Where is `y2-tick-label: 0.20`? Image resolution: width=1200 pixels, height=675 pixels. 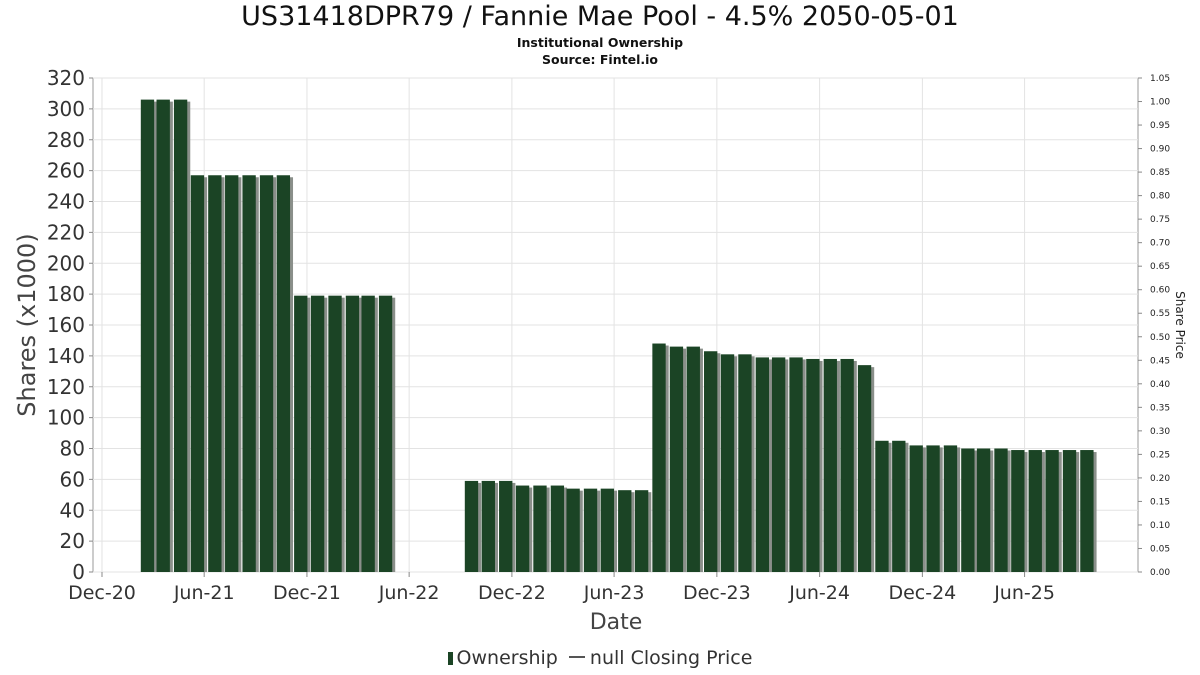
y2-tick-label: 0.20 is located at coordinates (1160, 479).